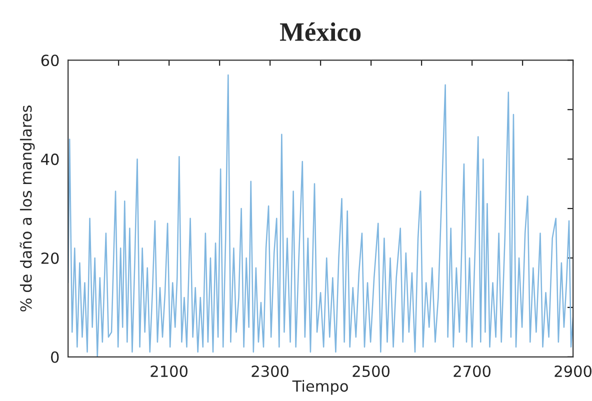 This screenshot has width=592, height=401. What do you see at coordinates (371, 371) in the screenshot?
I see `x-tick-label: 2500` at bounding box center [371, 371].